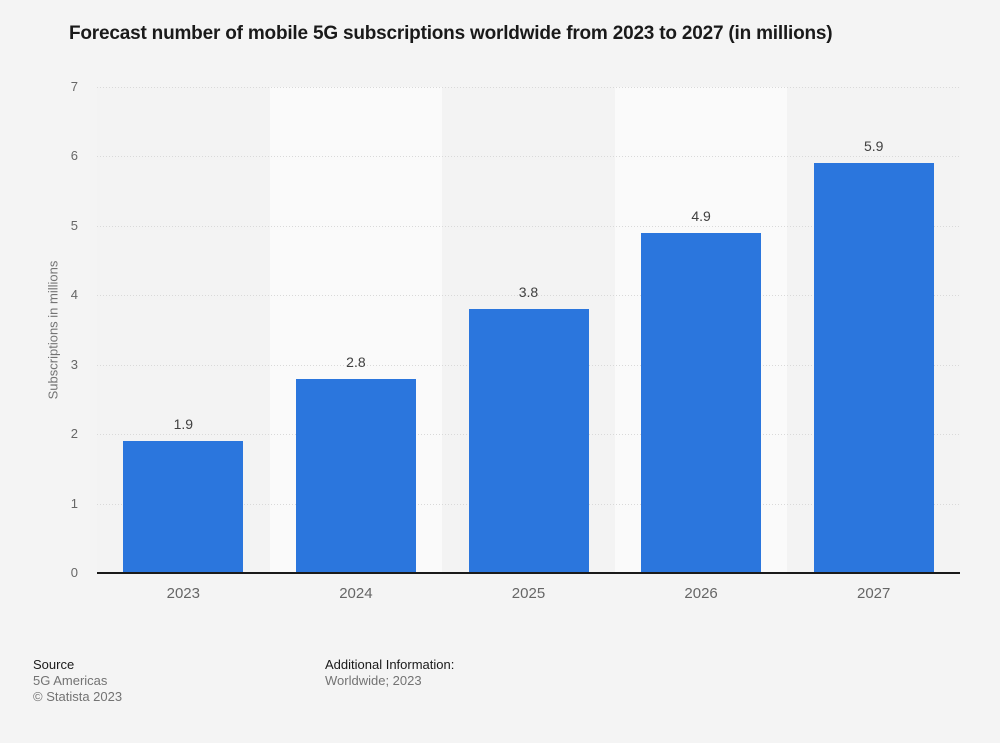 The width and height of the screenshot is (1000, 743). I want to click on source-label: Source, so click(54, 664).